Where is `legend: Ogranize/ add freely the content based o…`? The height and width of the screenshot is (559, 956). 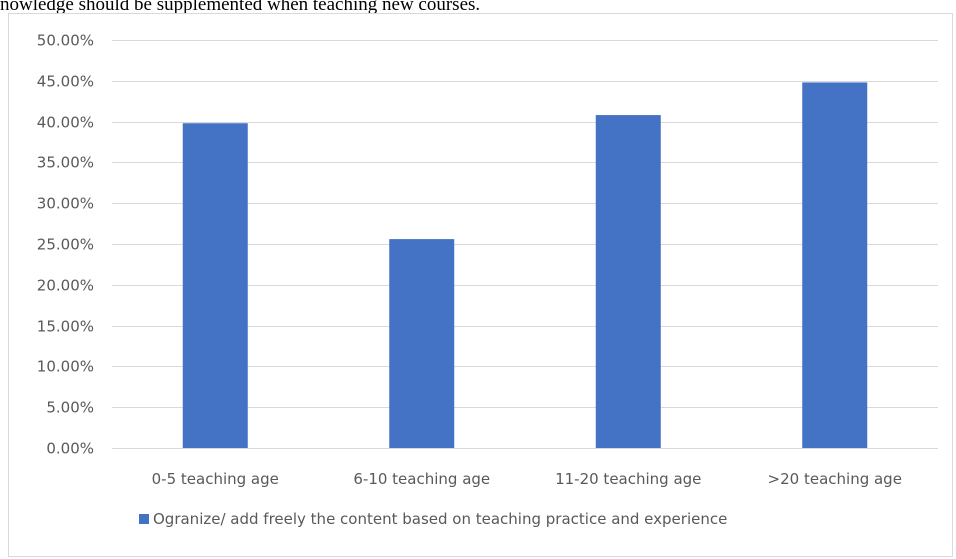
legend: Ogranize/ add freely the content based o… is located at coordinates (433, 519).